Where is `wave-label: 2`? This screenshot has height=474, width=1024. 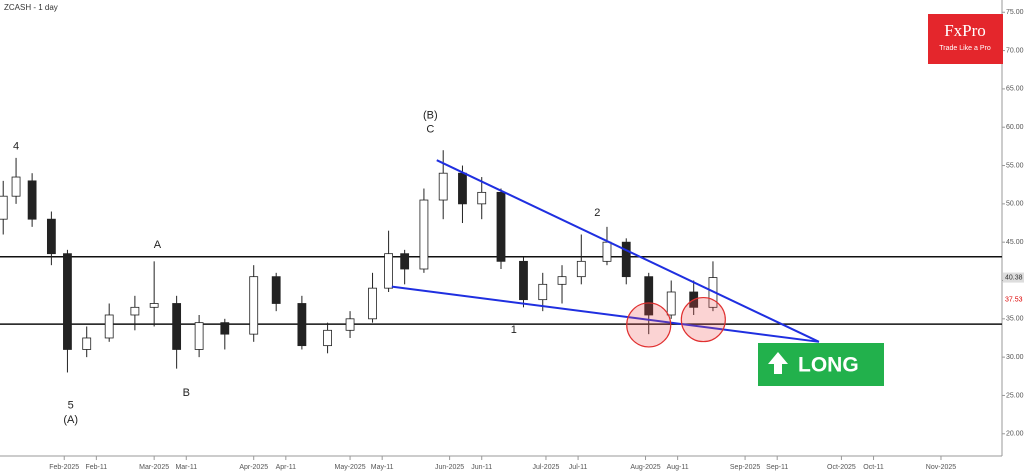
wave-label: 2 is located at coordinates (597, 213).